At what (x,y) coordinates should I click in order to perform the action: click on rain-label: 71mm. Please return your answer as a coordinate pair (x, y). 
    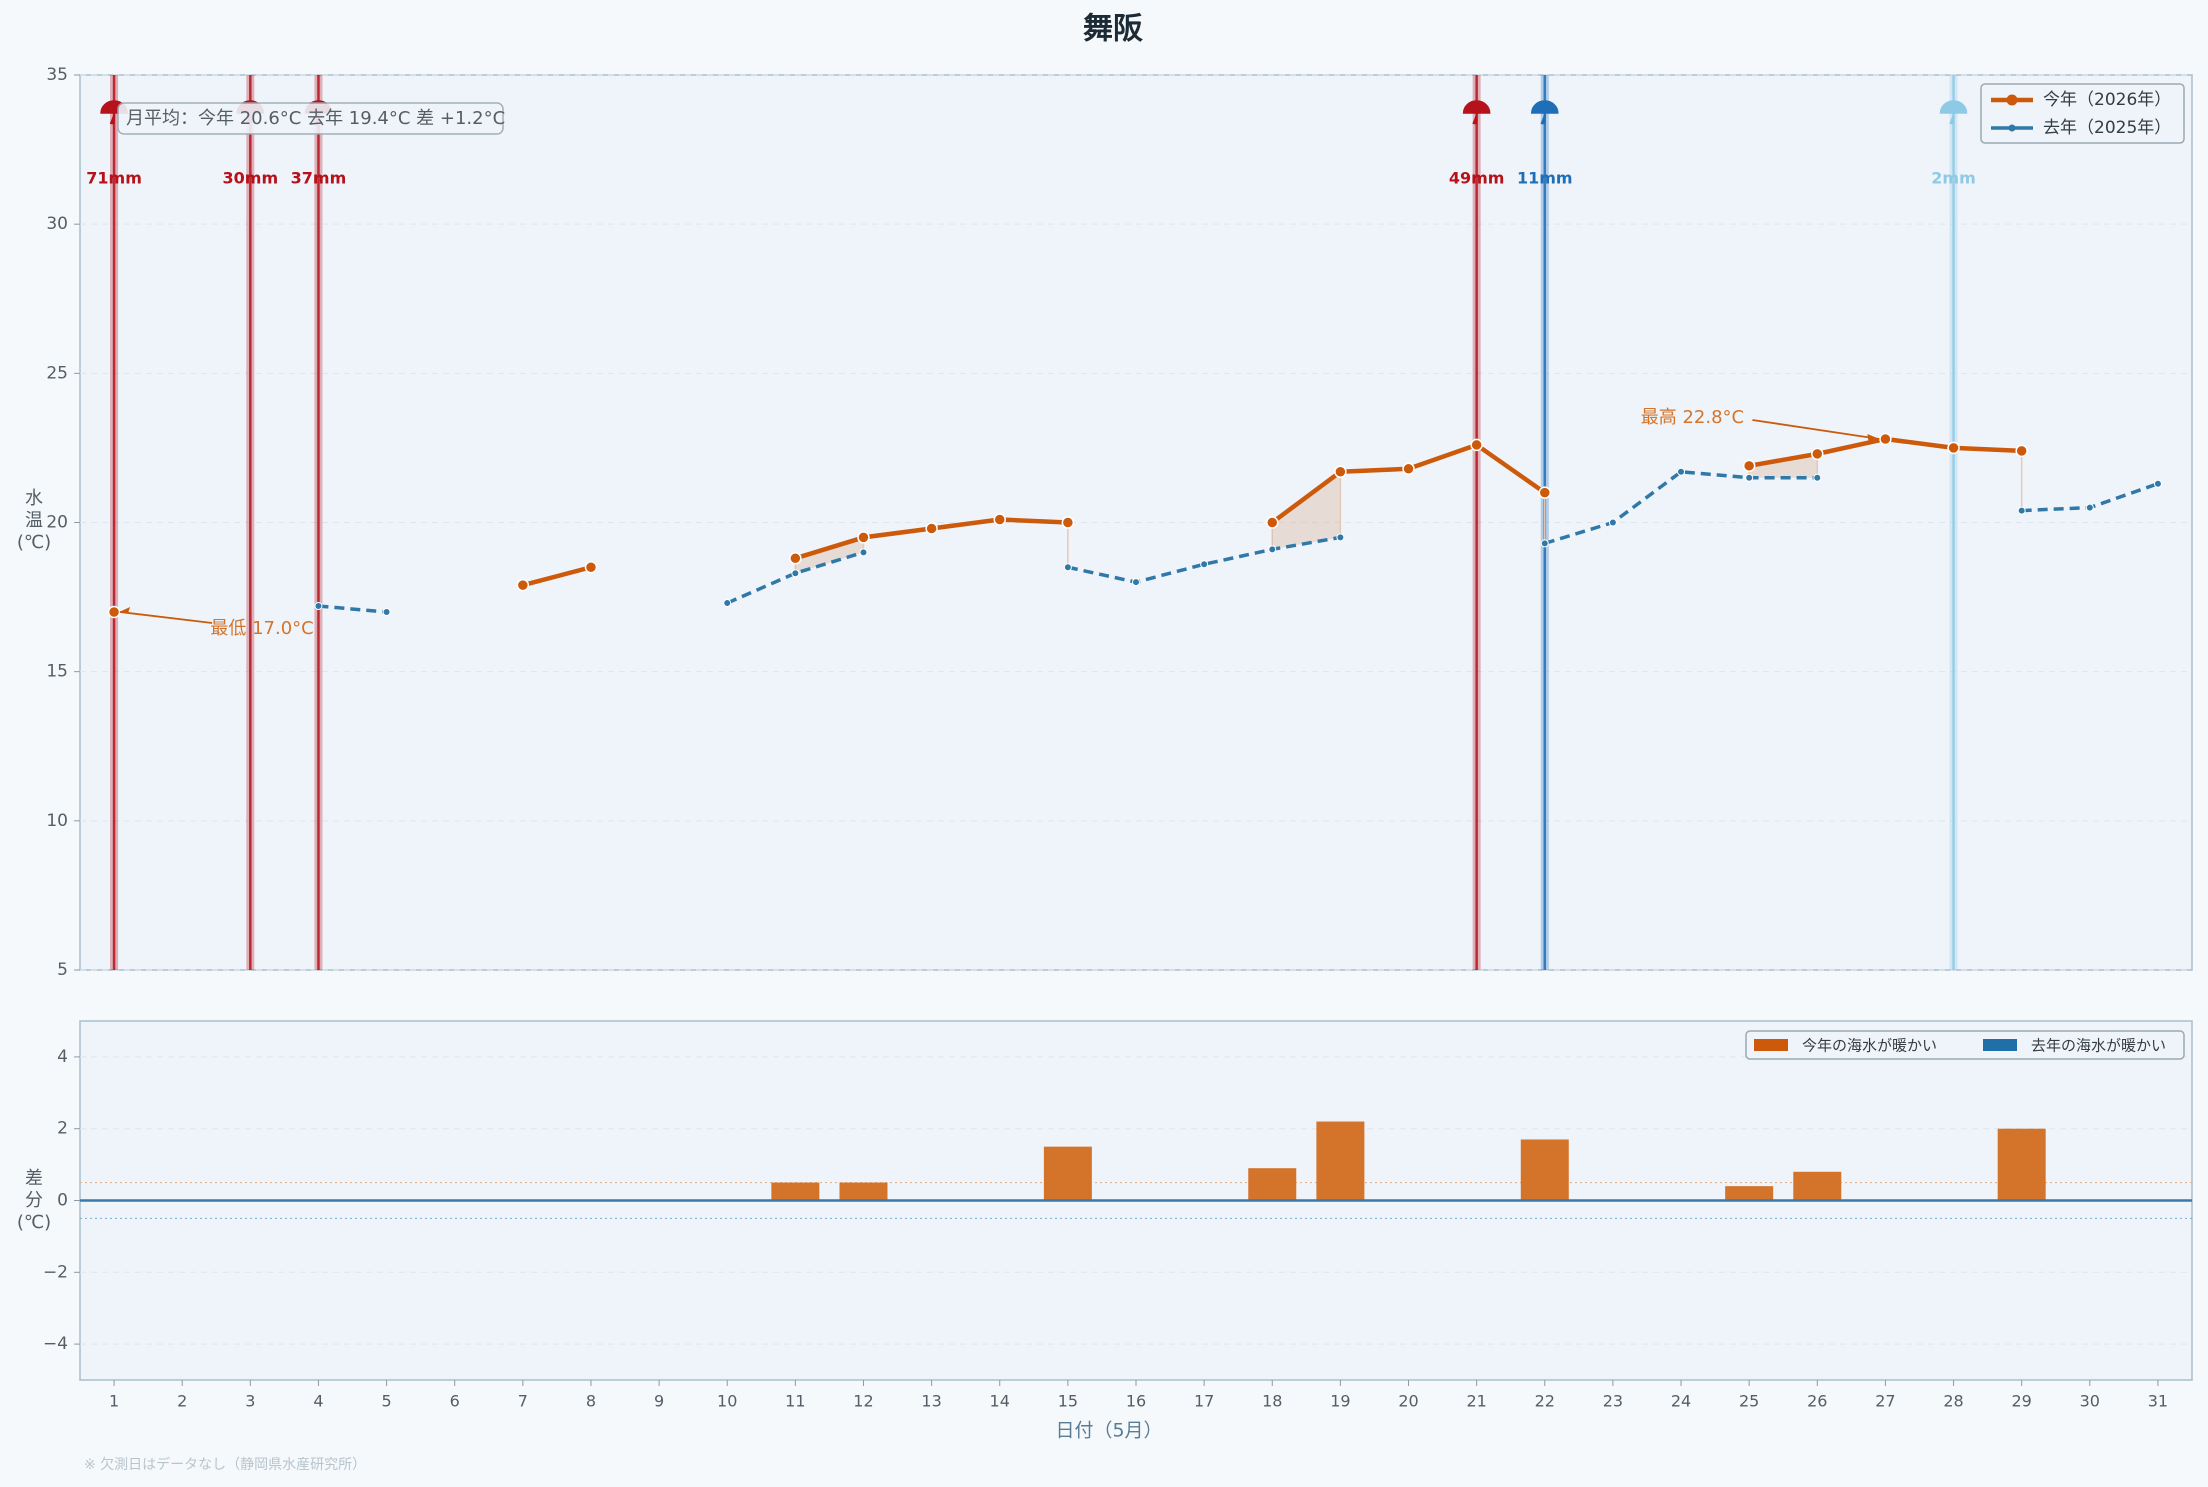
    Looking at the image, I should click on (114, 178).